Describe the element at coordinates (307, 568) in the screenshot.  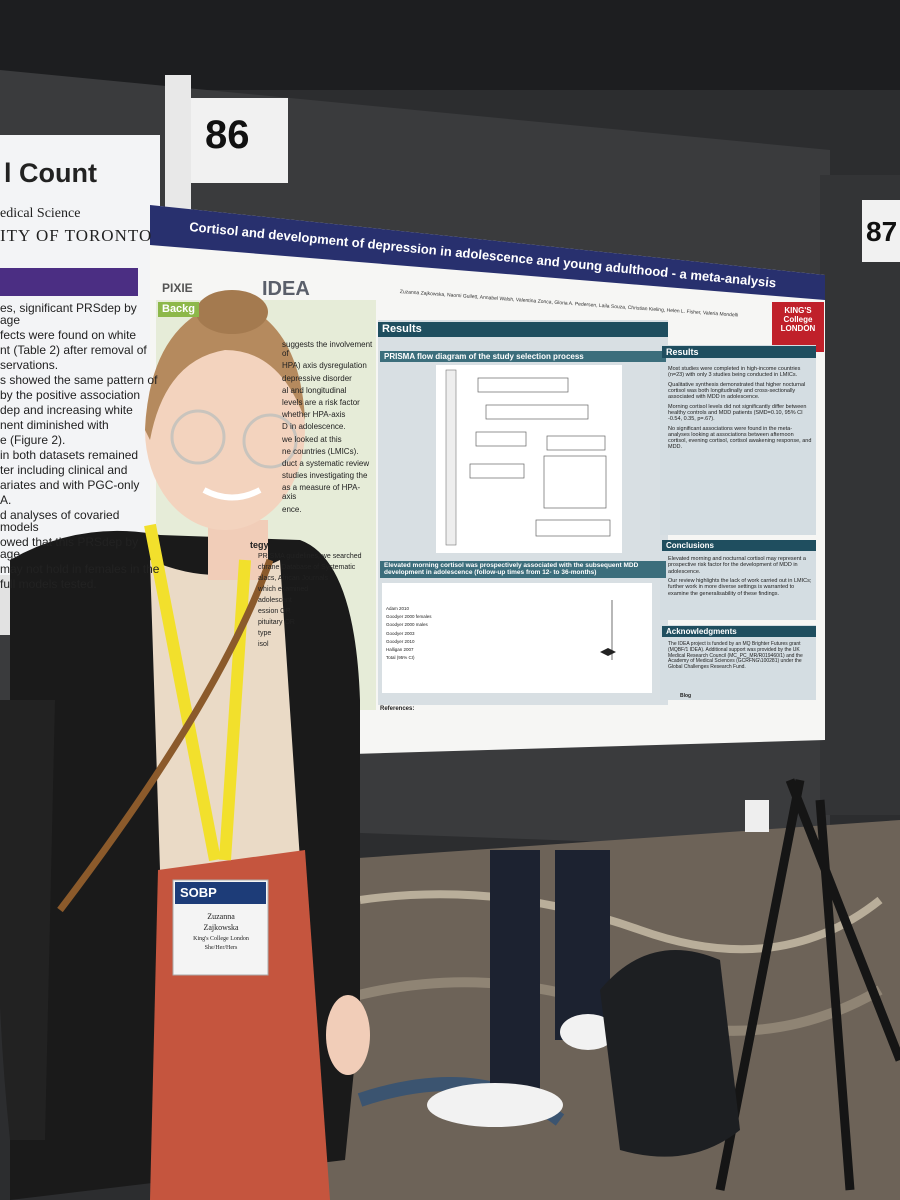
I see `text-line: chrane Database of Systematic` at that location.